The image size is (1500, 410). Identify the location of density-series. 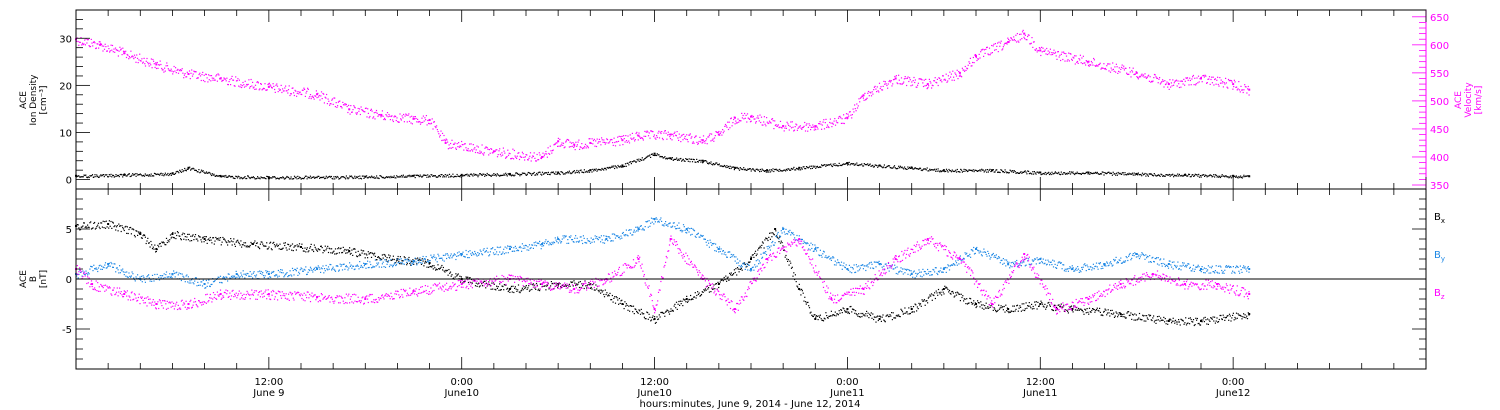
(663, 166).